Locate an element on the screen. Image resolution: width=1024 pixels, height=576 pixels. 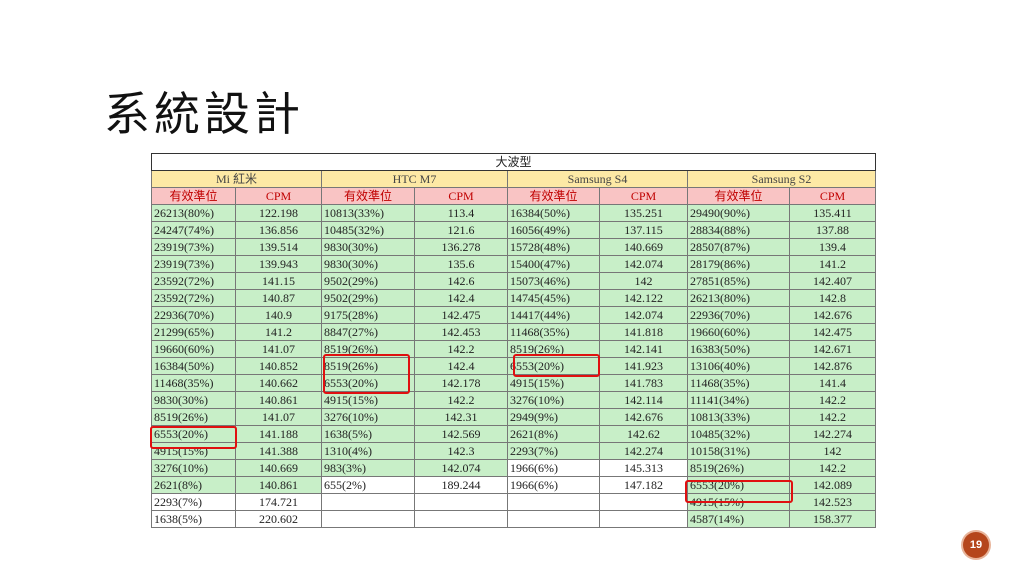
level-cell: 15400(47%) is located at coordinates (553, 264).